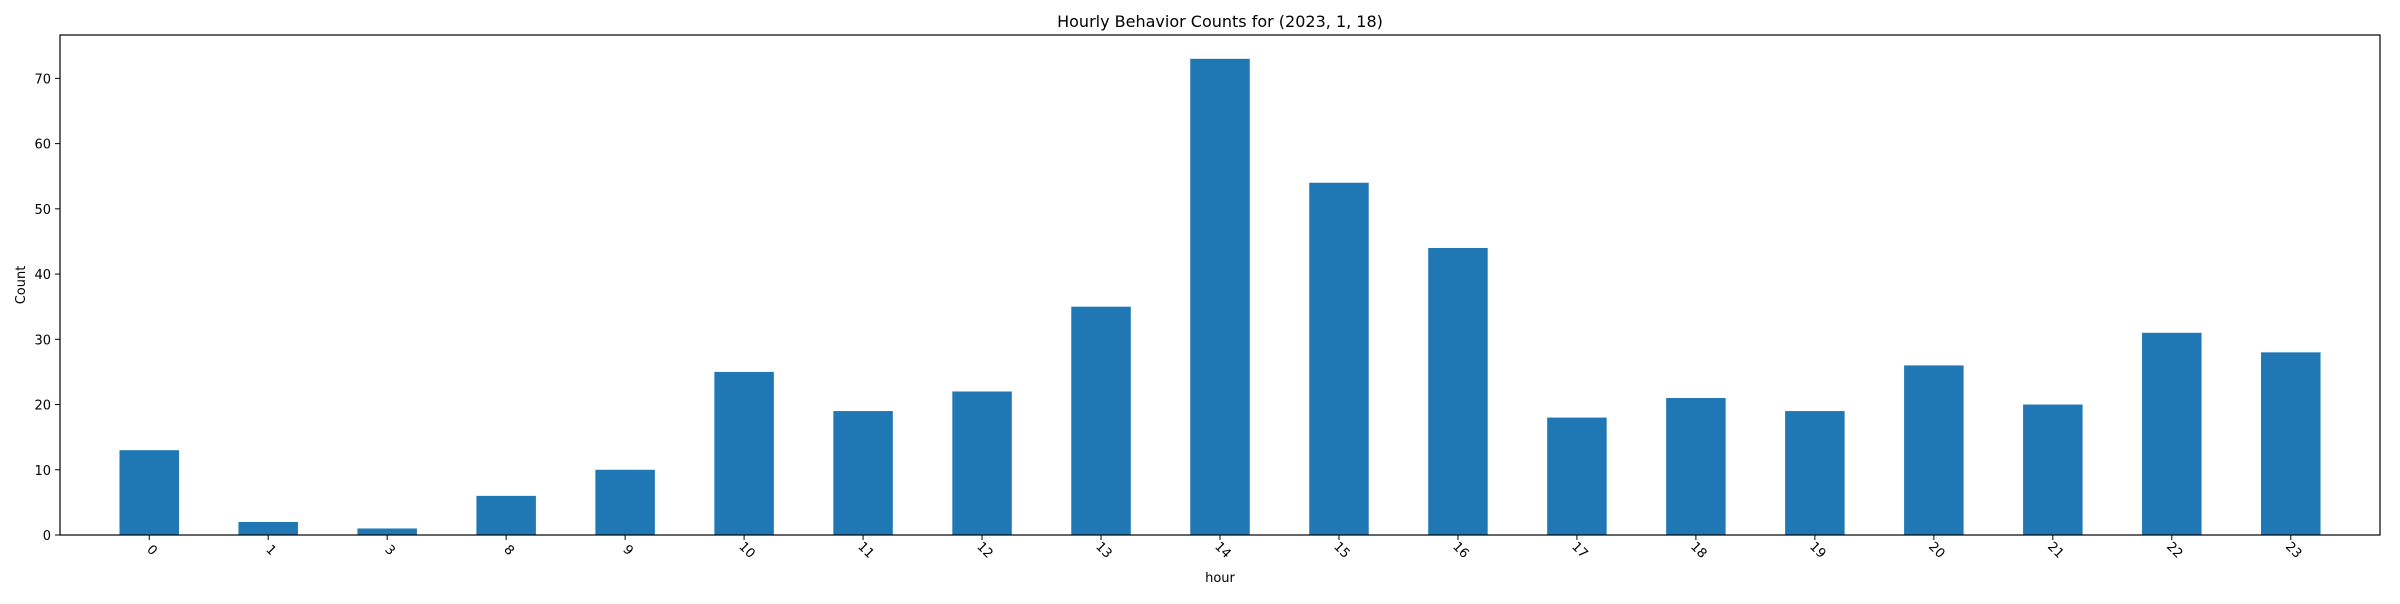 Image resolution: width=2400 pixels, height=604 pixels. What do you see at coordinates (1817, 550) in the screenshot?
I see `x-tick-label: 19` at bounding box center [1817, 550].